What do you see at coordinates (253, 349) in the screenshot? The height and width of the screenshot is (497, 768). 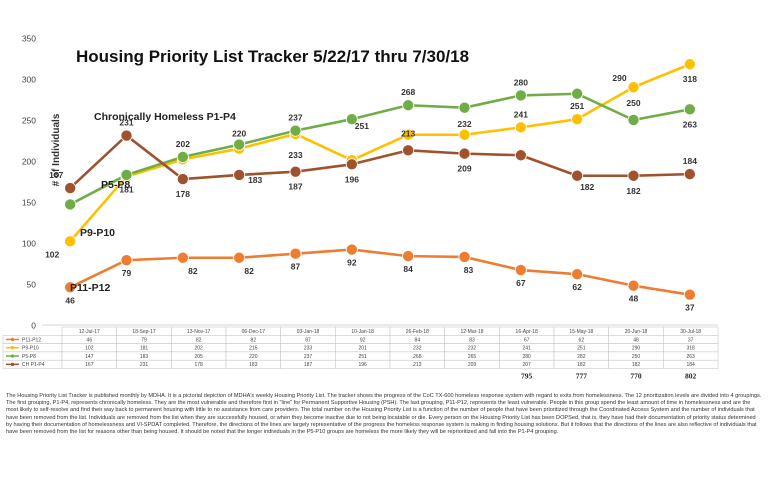 I see `table-cell-value: 215` at bounding box center [253, 349].